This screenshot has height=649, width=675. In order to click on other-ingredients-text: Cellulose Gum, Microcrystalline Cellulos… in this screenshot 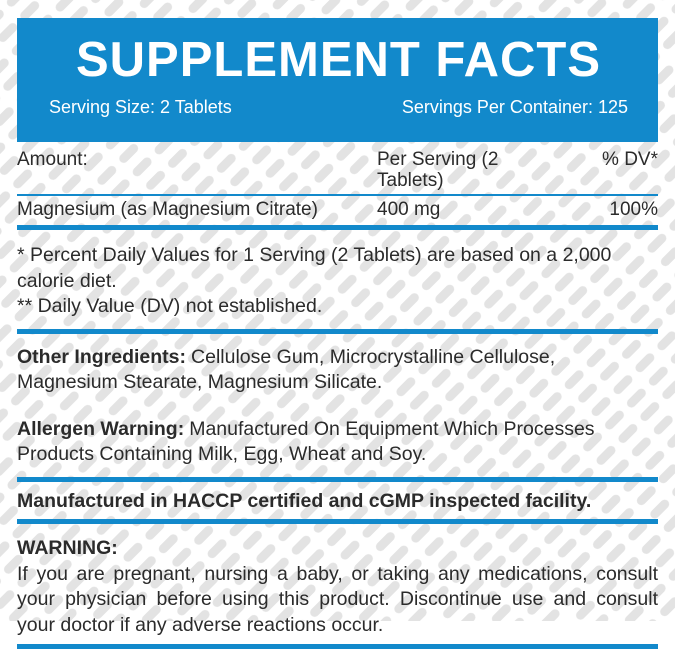, I will do `click(286, 369)`.